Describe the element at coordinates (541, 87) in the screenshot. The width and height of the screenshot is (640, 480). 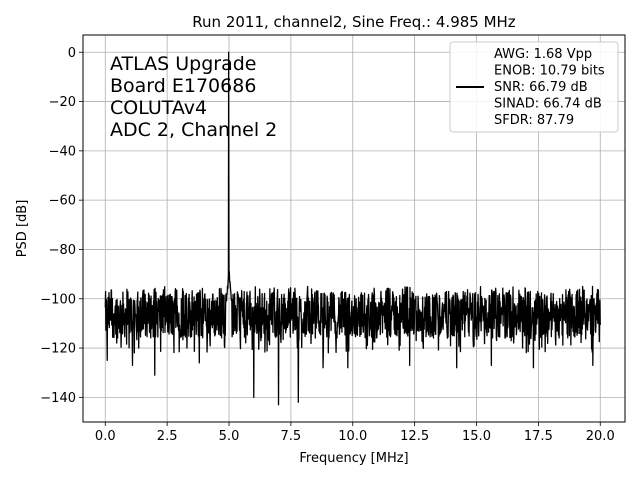
I see `legend-entry-line: SNR: 66.79 dB` at that location.